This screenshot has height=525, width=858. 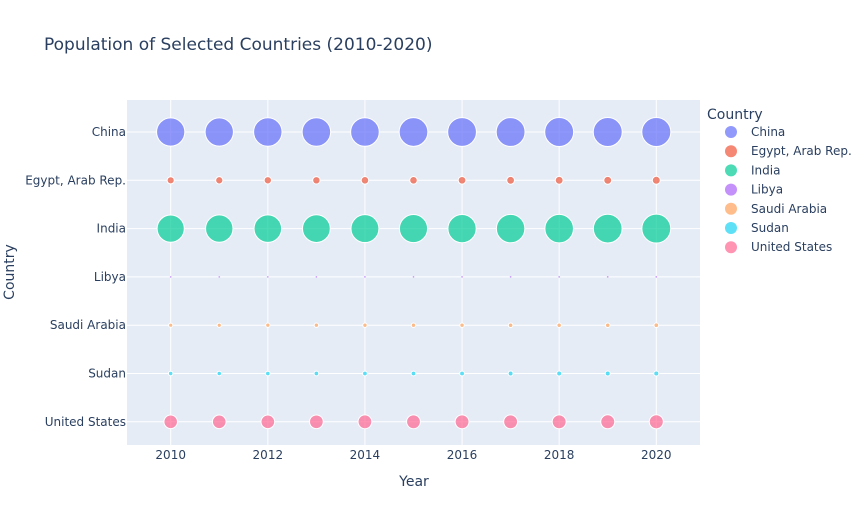 I want to click on legend-label: United States, so click(x=791, y=247).